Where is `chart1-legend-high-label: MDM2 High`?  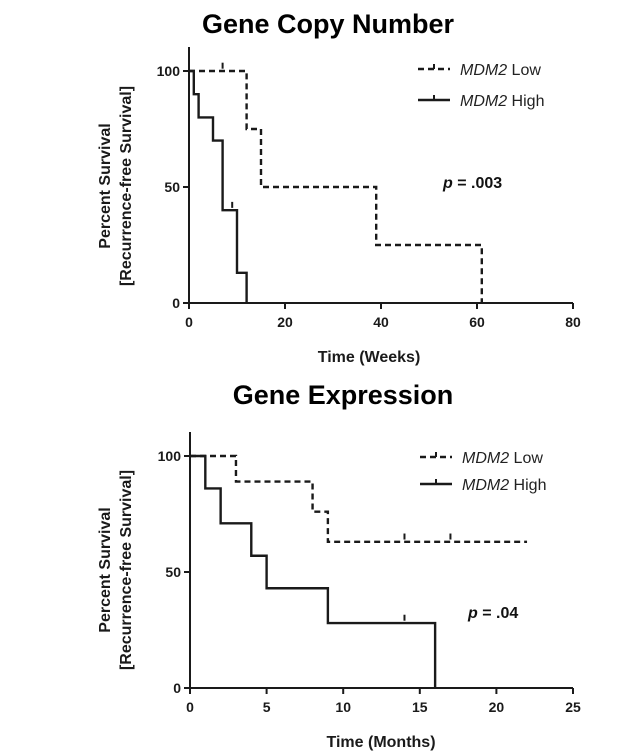
chart1-legend-high-label: MDM2 High is located at coordinates (502, 101).